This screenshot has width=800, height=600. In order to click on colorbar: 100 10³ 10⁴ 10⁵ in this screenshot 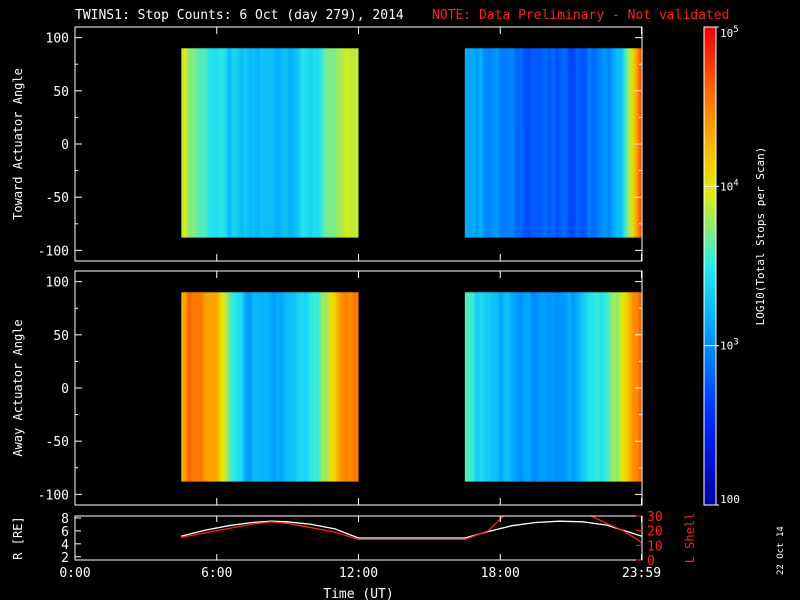, I will do `click(721, 265)`.